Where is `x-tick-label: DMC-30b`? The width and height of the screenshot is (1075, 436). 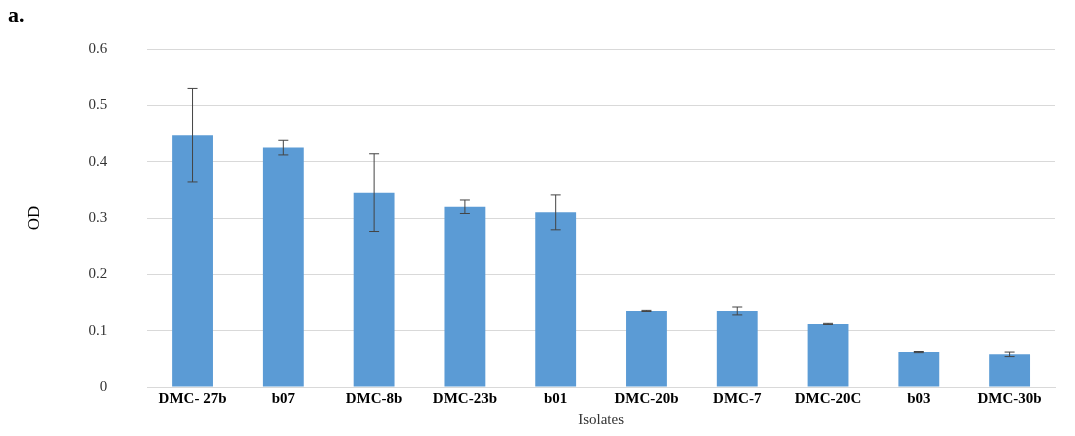 x-tick-label: DMC-30b is located at coordinates (1009, 397).